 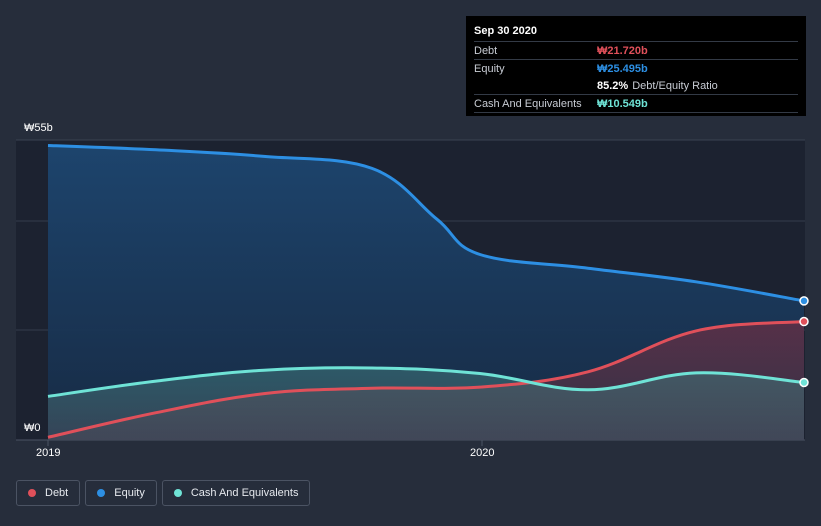 I want to click on y-axis-label-bottom: ₩0, so click(x=32, y=428).